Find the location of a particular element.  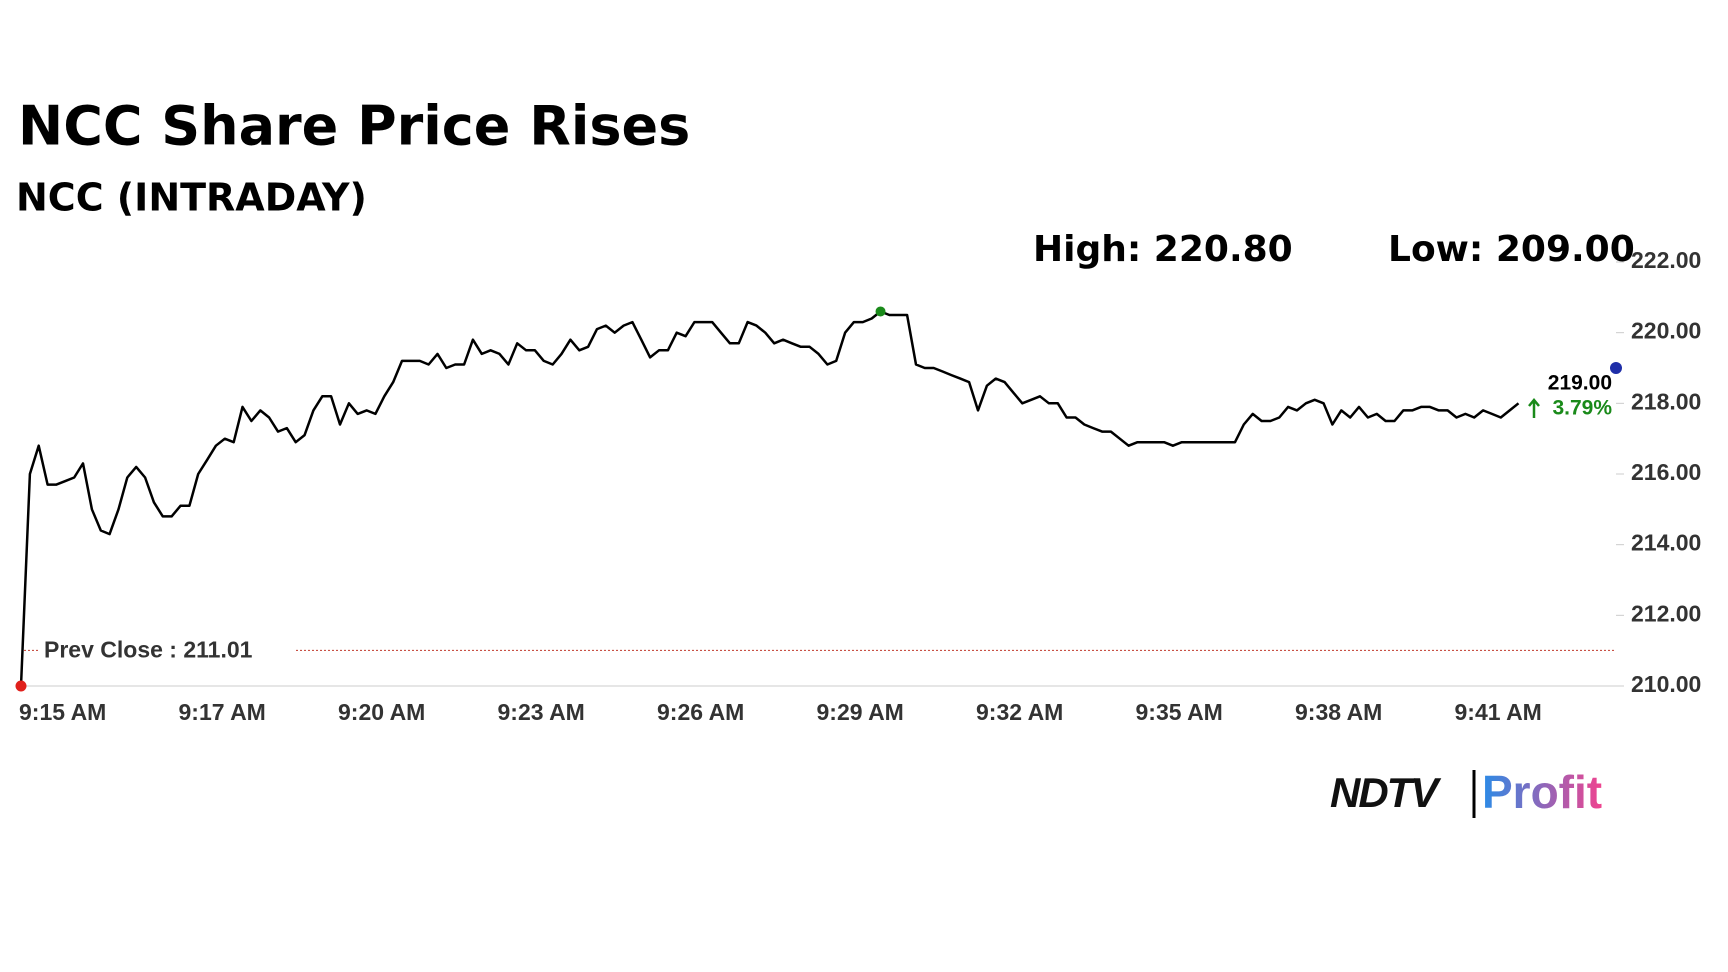

x-tick-label: 9:26 AM is located at coordinates (700, 712).